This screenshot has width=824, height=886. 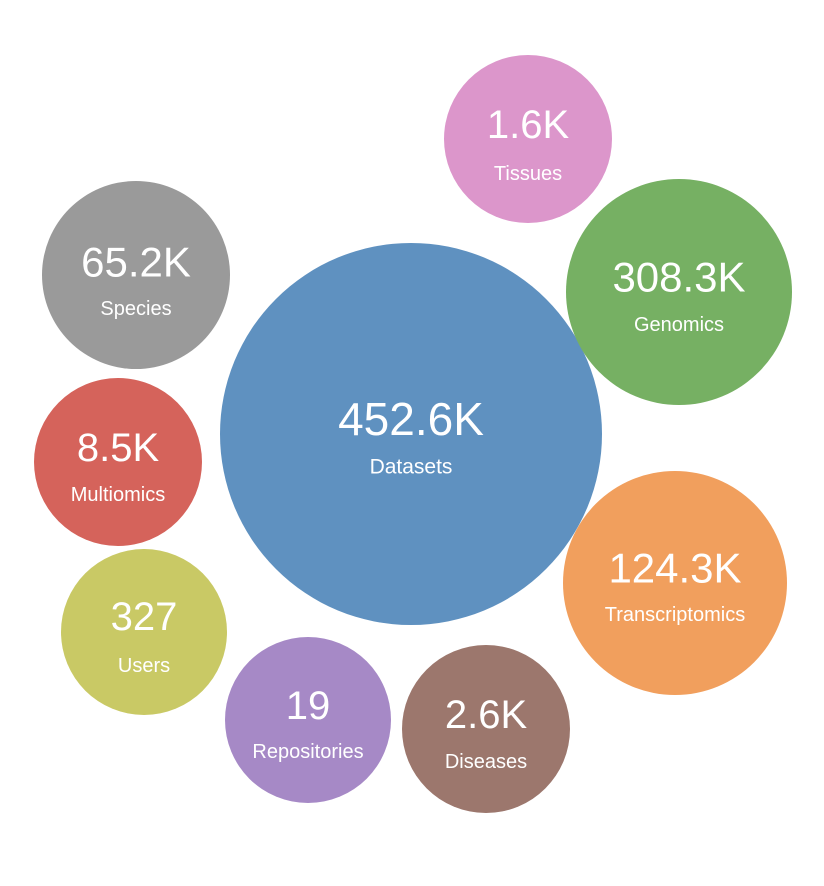 I want to click on bubble-circle-transcriptomics, so click(x=675, y=583).